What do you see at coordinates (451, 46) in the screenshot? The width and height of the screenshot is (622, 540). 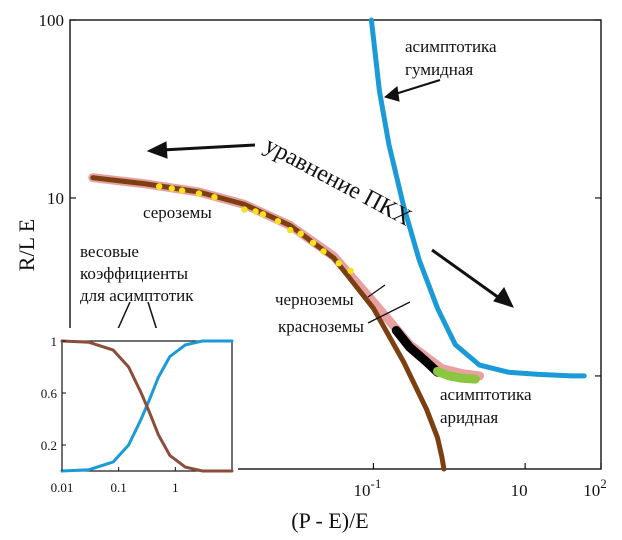 I see `label-humid-asymptote-1: асимптотика` at bounding box center [451, 46].